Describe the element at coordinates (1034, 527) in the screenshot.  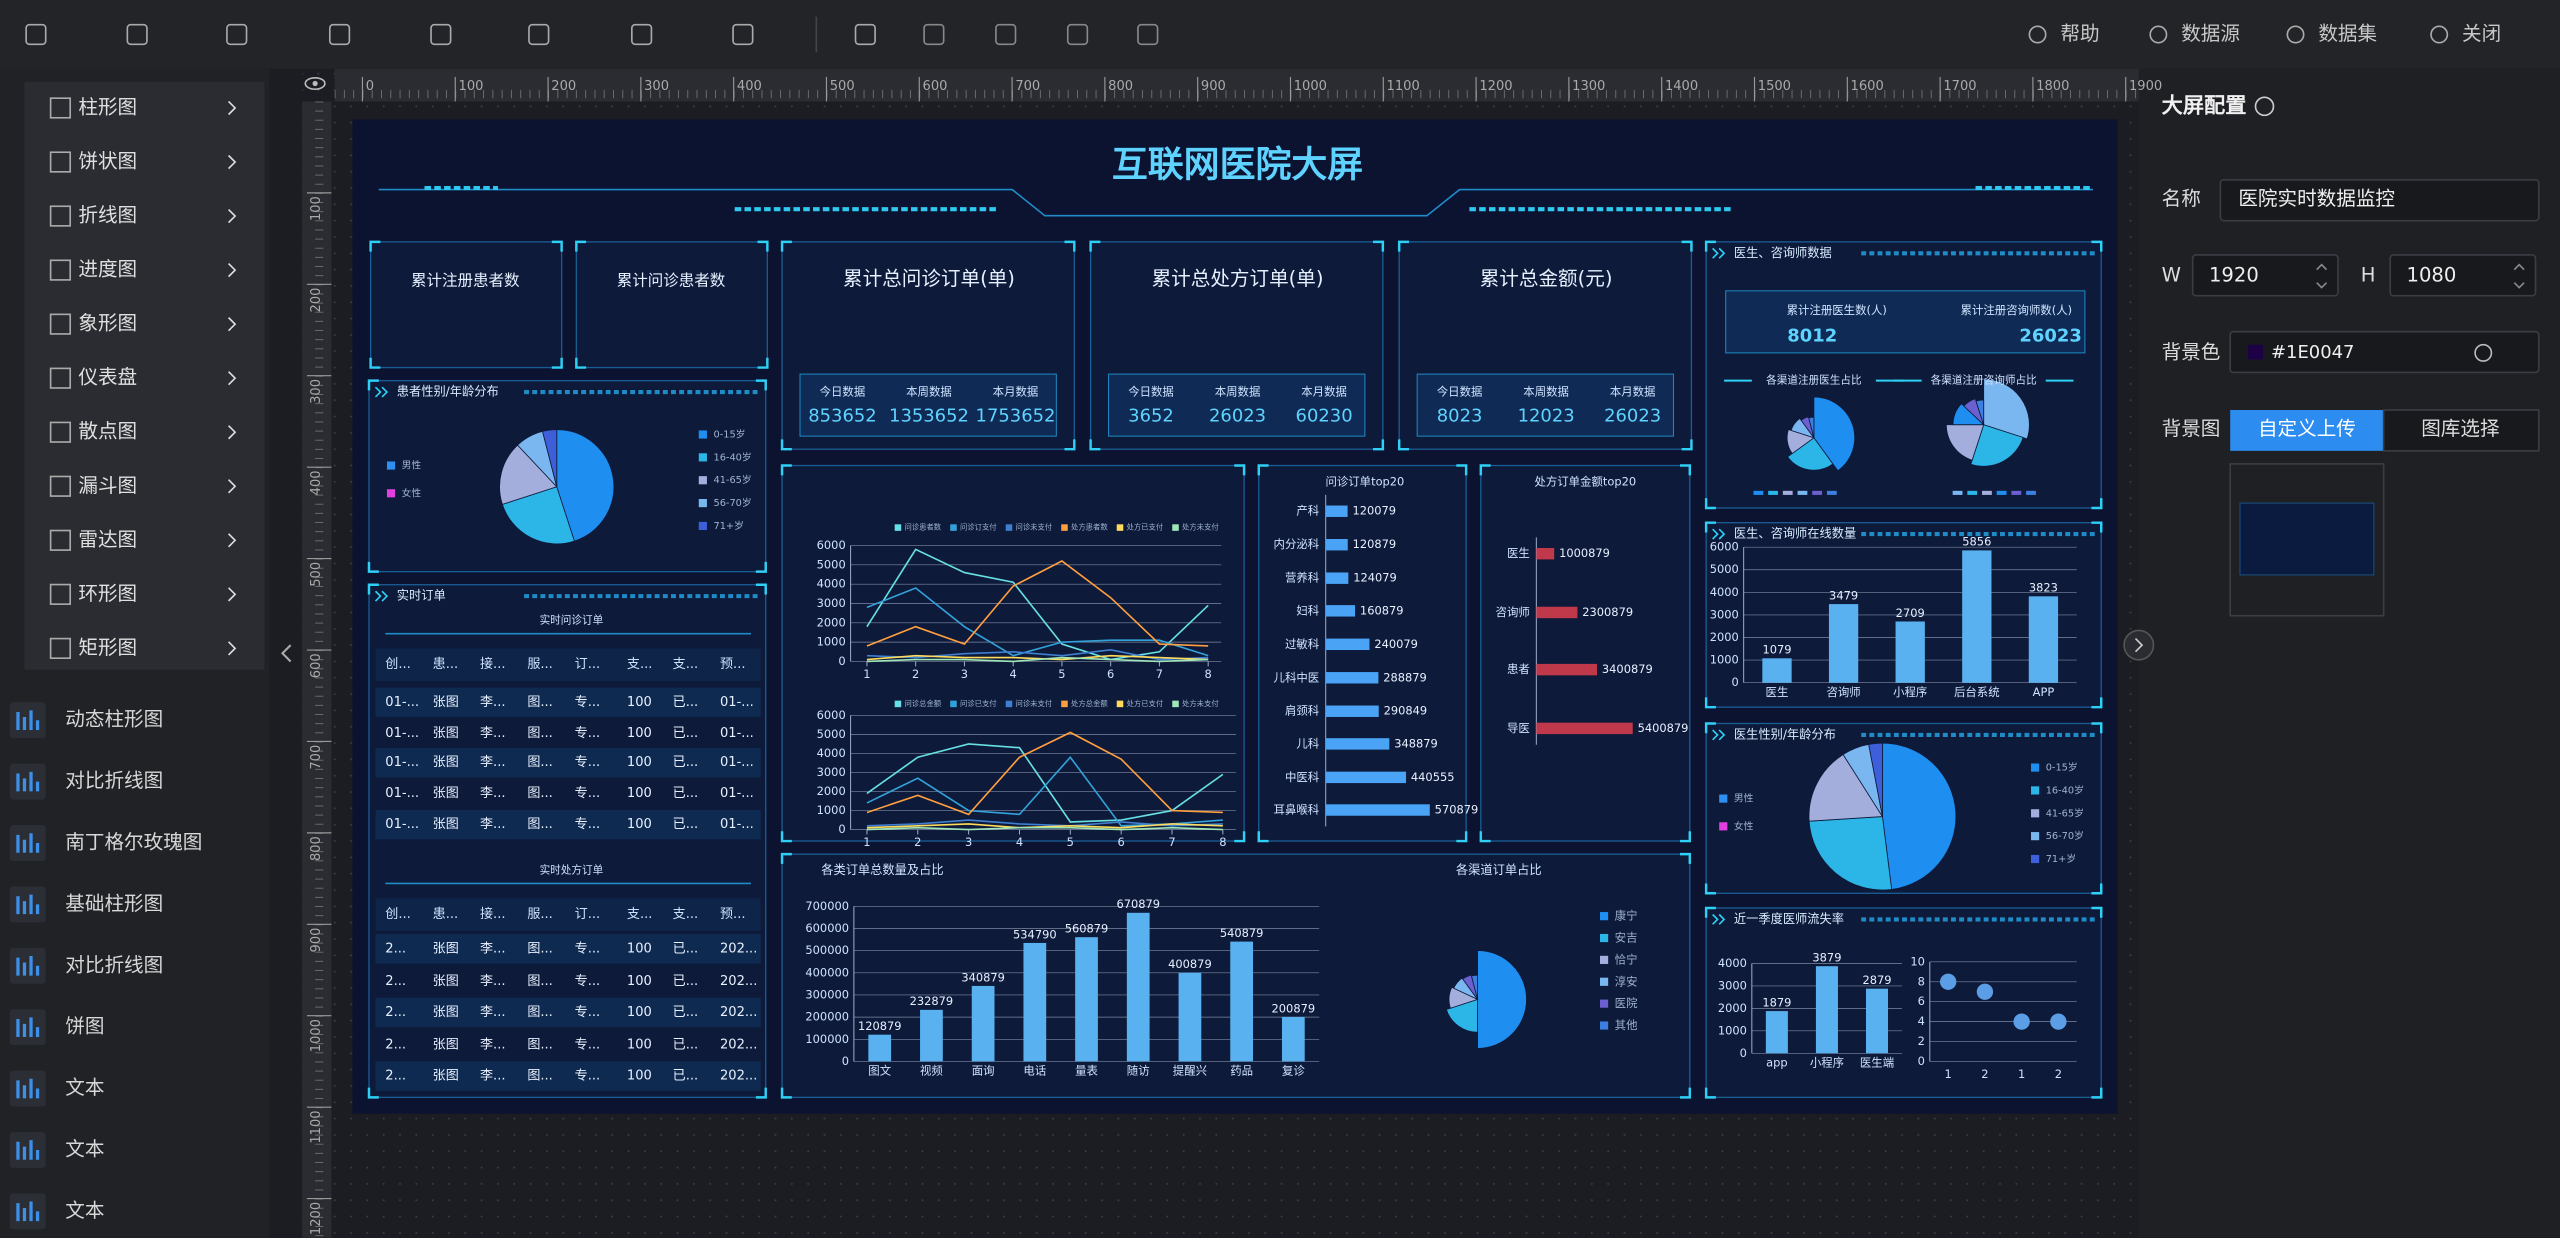
I see `legend-label: 问诊未支付` at that location.